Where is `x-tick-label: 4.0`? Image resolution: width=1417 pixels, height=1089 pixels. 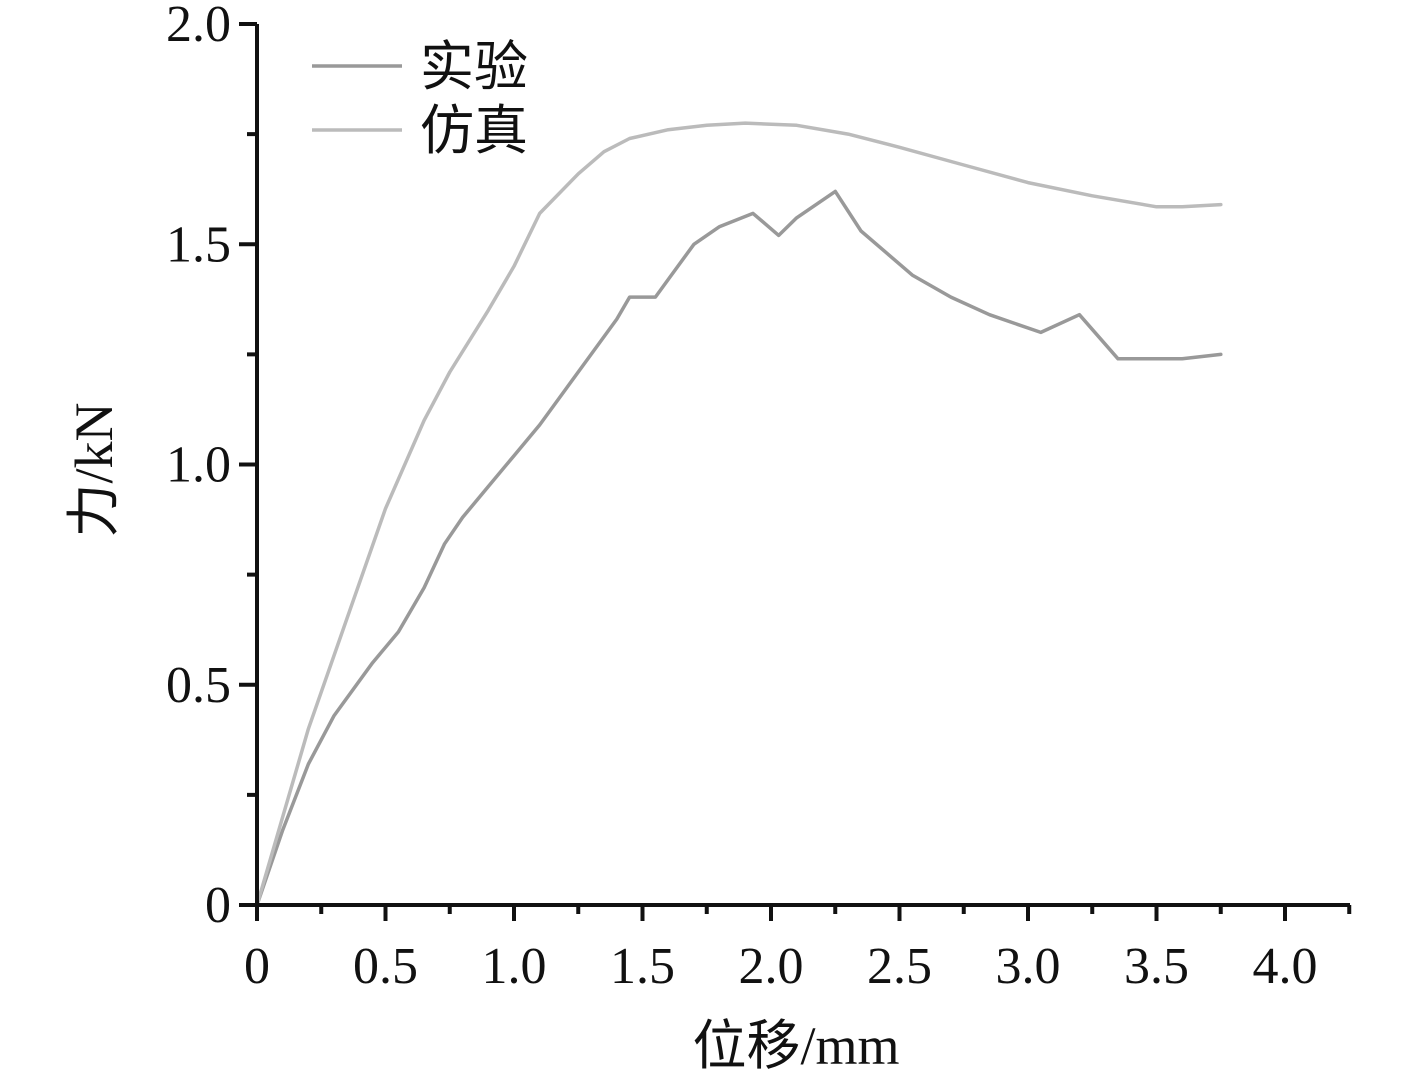 x-tick-label: 4.0 is located at coordinates (1285, 966).